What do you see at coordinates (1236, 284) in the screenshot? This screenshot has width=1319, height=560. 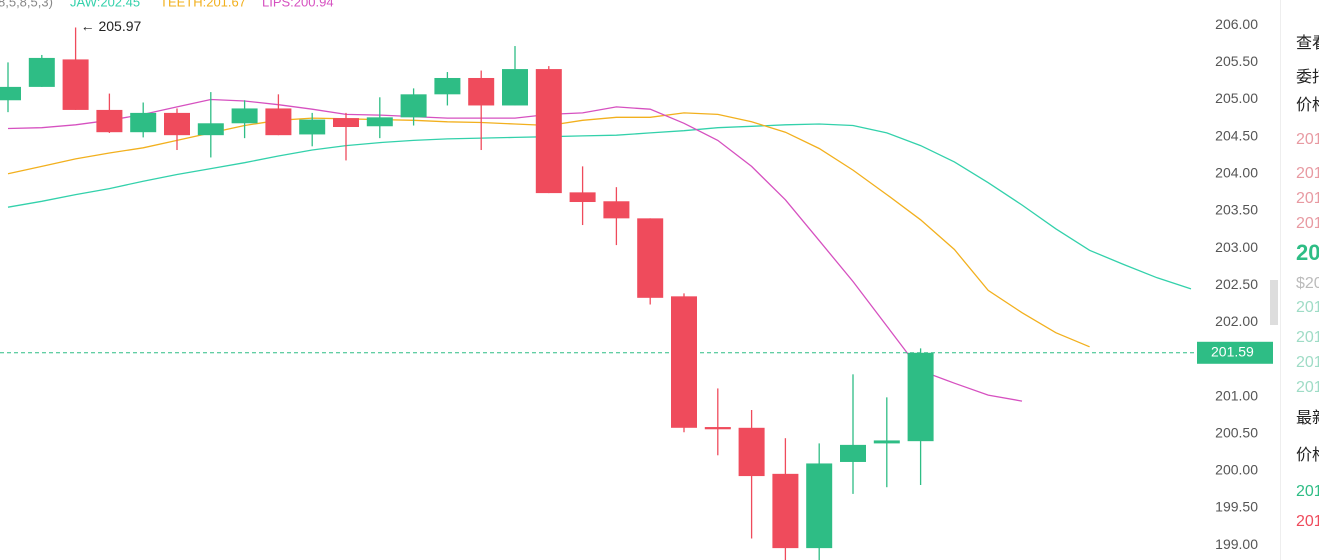 I see `y-tick-label: 202.50` at bounding box center [1236, 284].